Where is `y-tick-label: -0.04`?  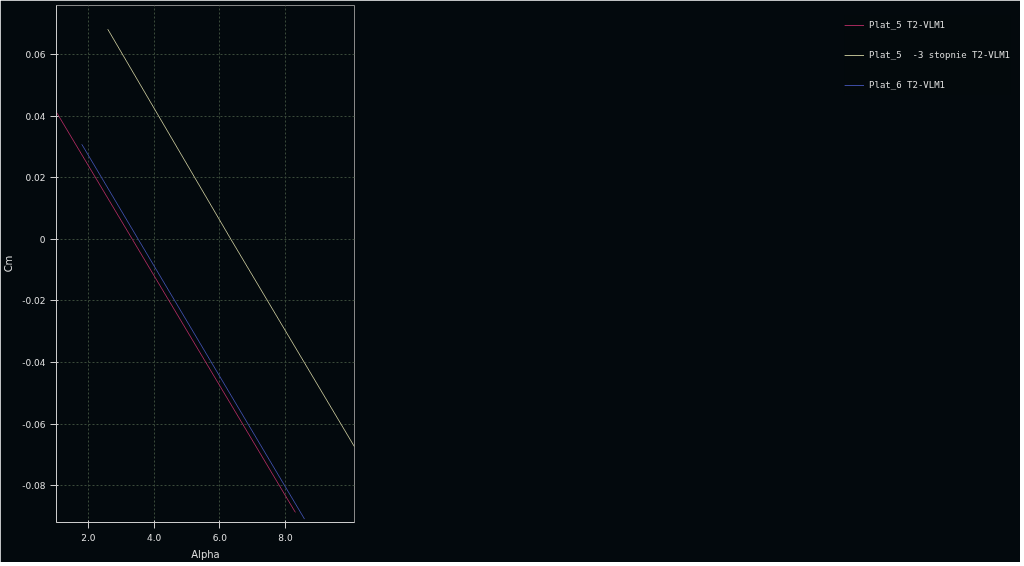 y-tick-label: -0.04 is located at coordinates (34, 362).